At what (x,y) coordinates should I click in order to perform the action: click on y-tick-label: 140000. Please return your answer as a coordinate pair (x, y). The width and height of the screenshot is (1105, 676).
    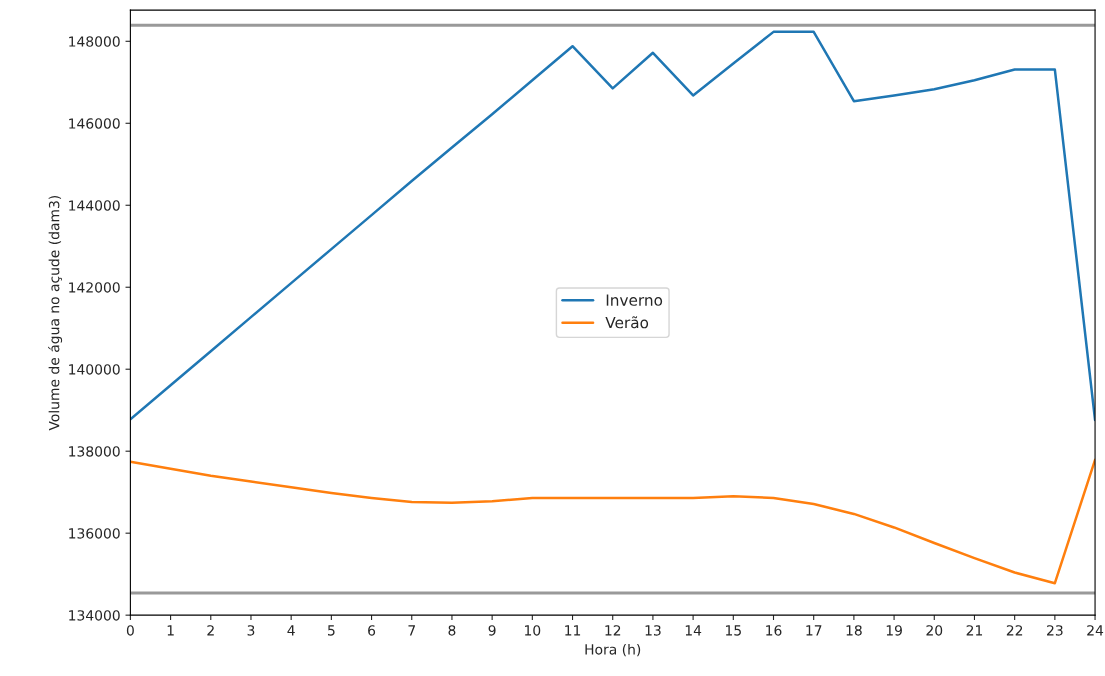
    Looking at the image, I should click on (94, 369).